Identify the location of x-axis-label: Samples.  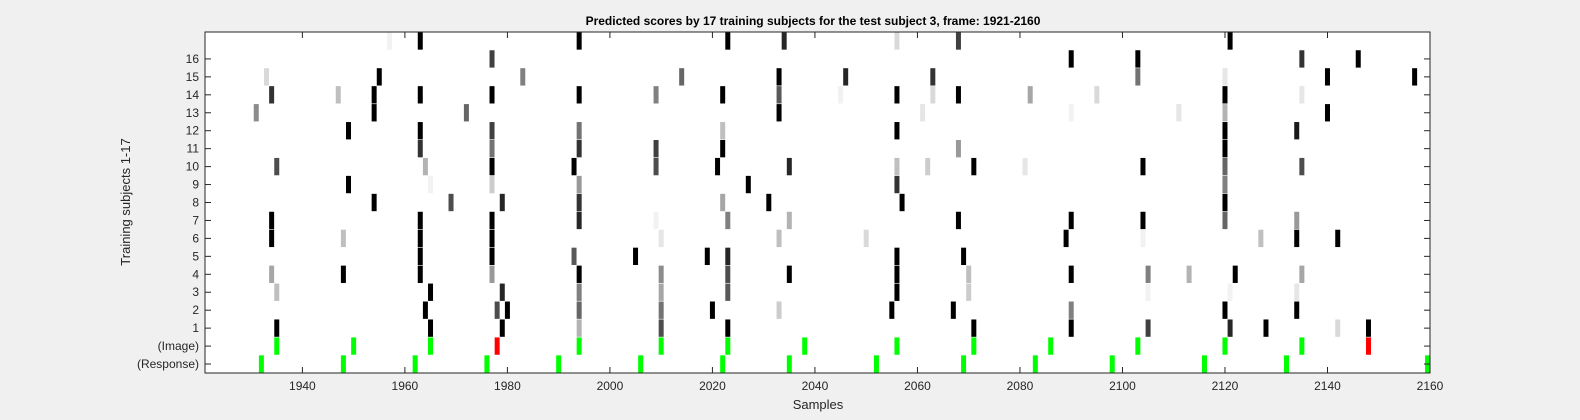
(818, 404).